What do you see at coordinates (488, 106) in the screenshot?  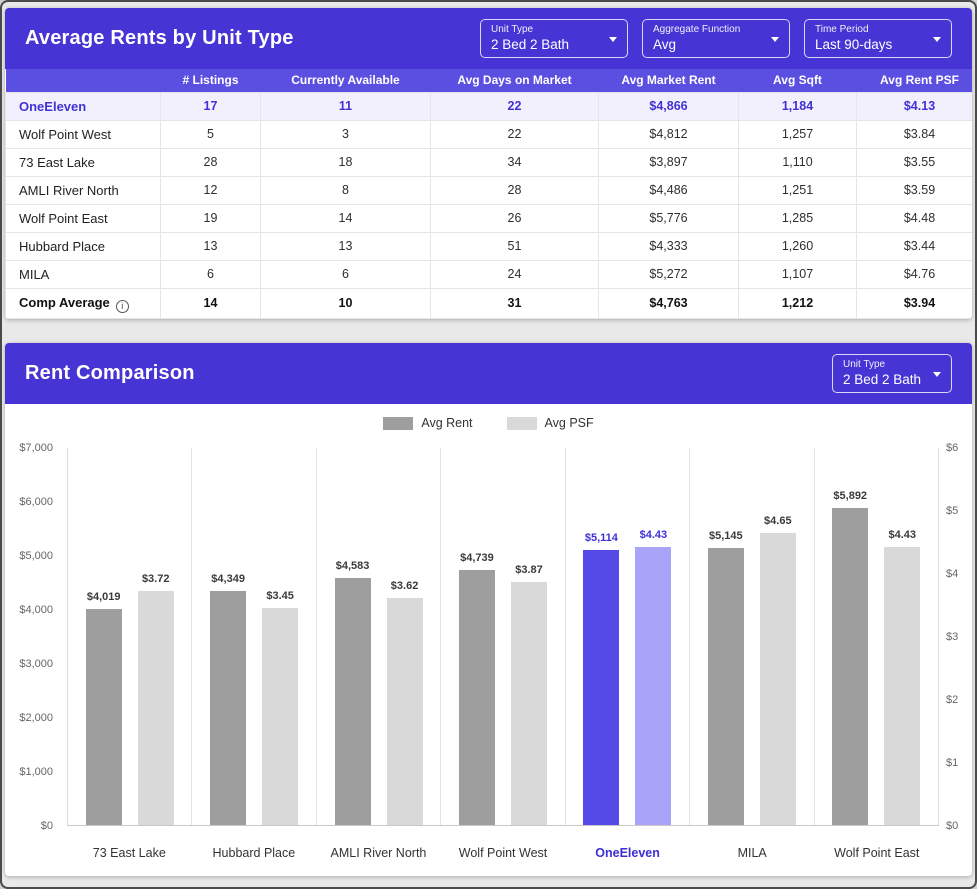 I see `table-row-oneeleven: OneEleven 17 11 22 $4,866 1,184 $4.13` at bounding box center [488, 106].